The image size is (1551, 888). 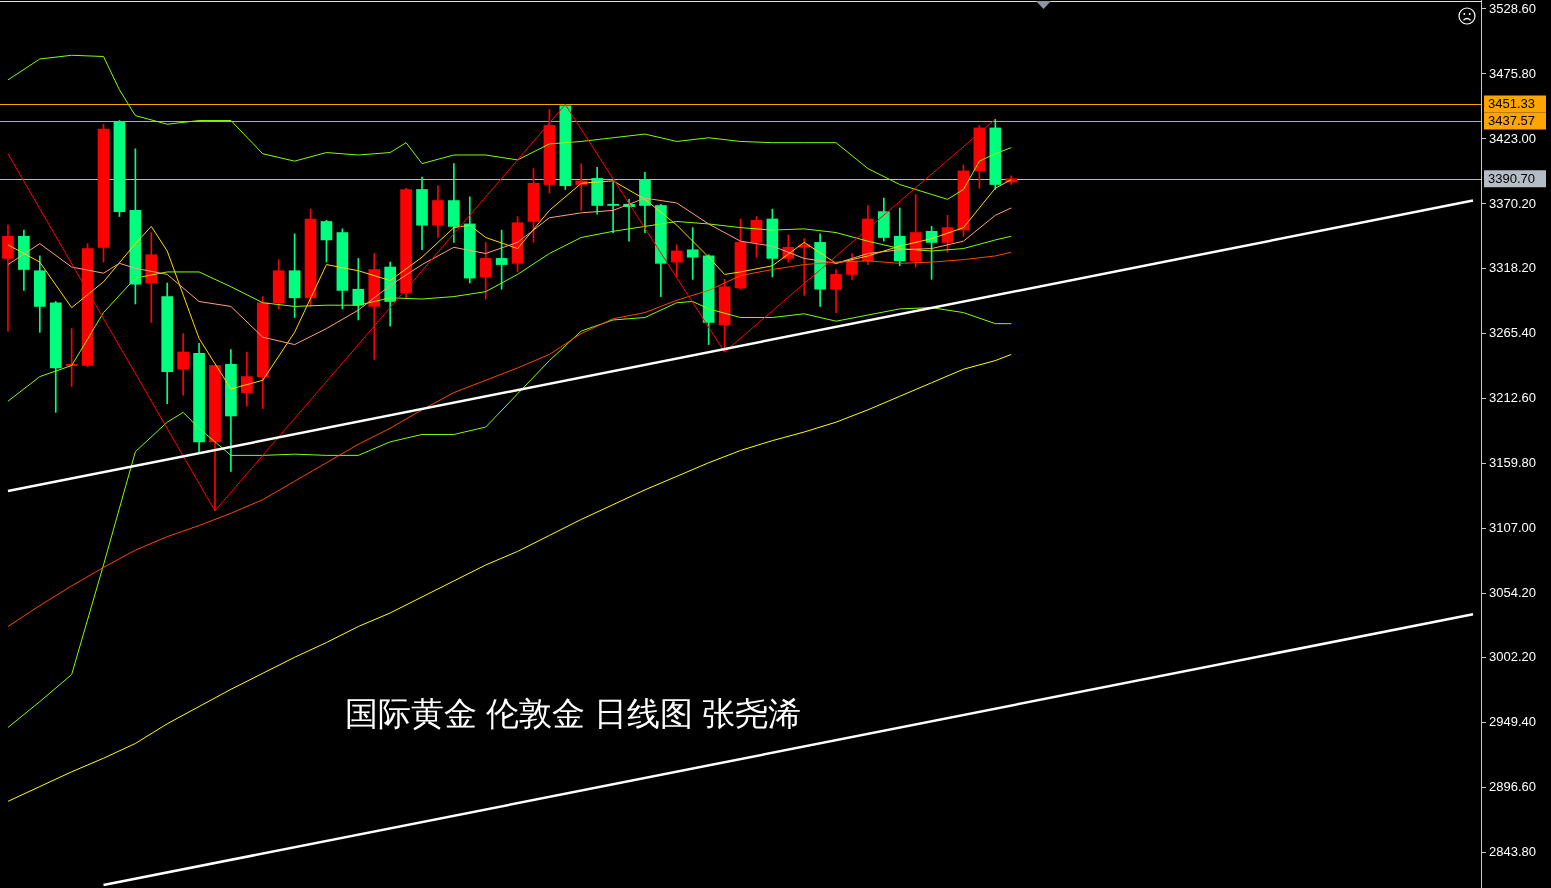 I want to click on ref-line-label: 3390.70, so click(x=1511, y=178).